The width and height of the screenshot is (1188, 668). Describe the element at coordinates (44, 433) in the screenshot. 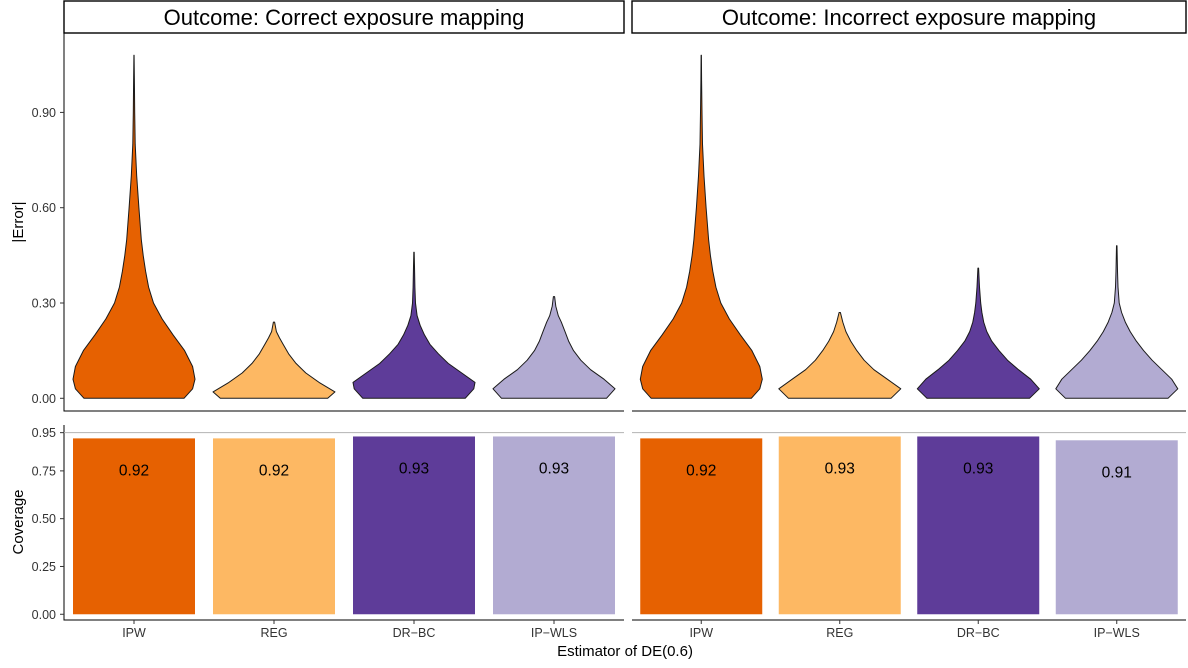

I see `coverage-y-tick-label: 0.95` at that location.